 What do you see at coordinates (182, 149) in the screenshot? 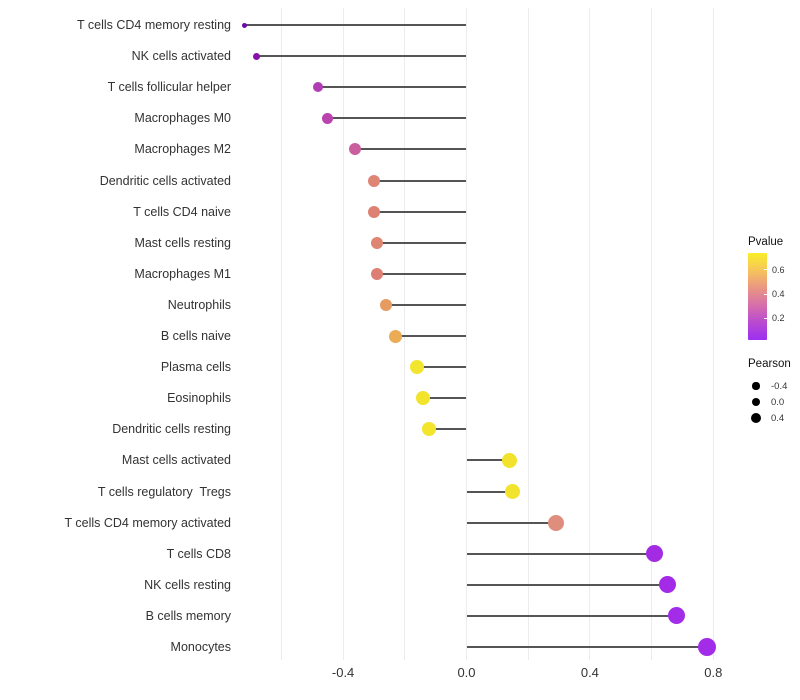
I see `row-label: Macrophages M2` at bounding box center [182, 149].